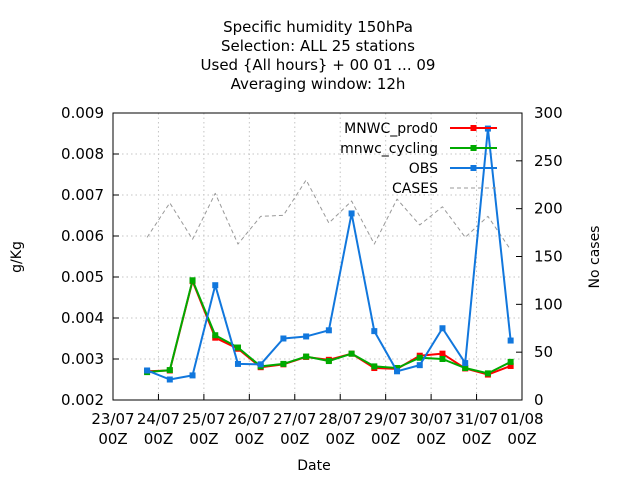  What do you see at coordinates (313, 466) in the screenshot?
I see `x-axis-label: Date` at bounding box center [313, 466].